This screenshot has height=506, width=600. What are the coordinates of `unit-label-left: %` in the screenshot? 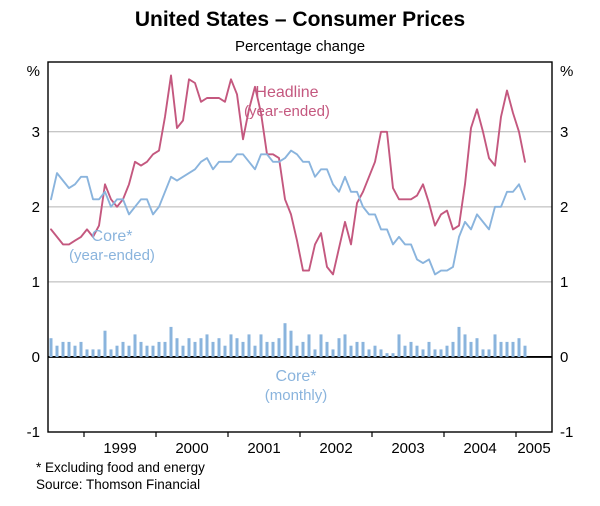 It's located at (33, 71).